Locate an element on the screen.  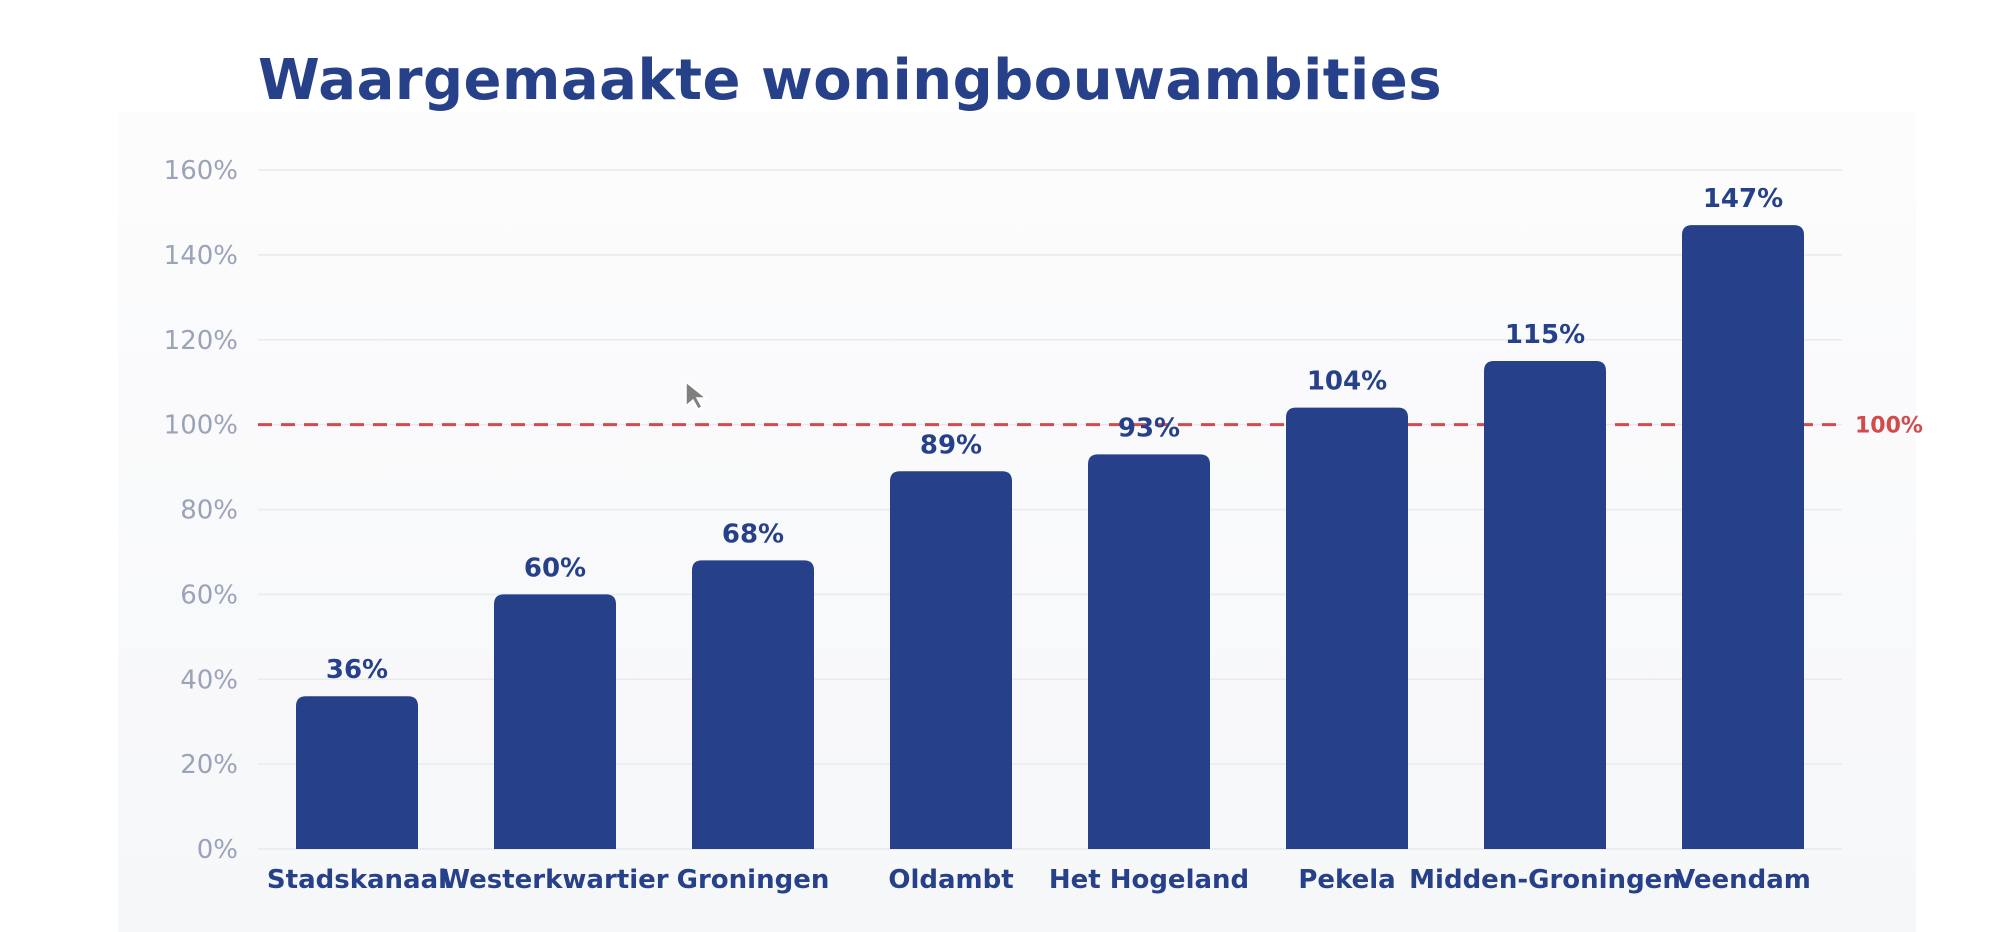
data-label: 147% is located at coordinates (1743, 199).